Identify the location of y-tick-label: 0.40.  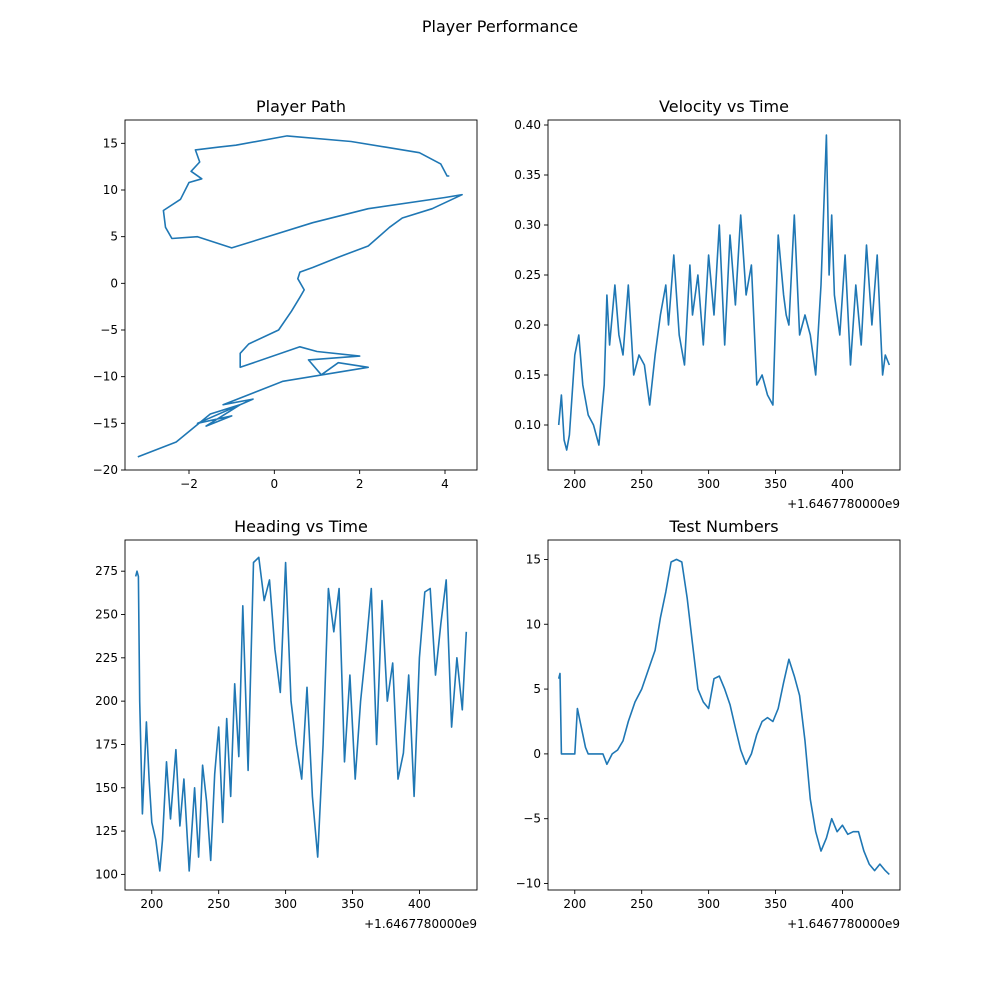
(527, 125).